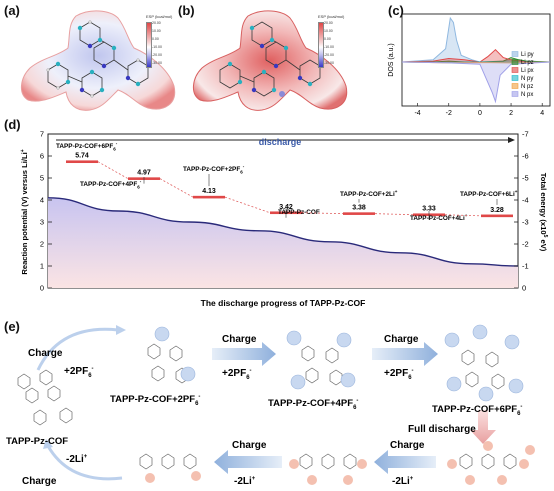 The image size is (554, 491). Describe the element at coordinates (480, 113) in the screenshot. I see `dos-x-tick-label: 0` at that location.